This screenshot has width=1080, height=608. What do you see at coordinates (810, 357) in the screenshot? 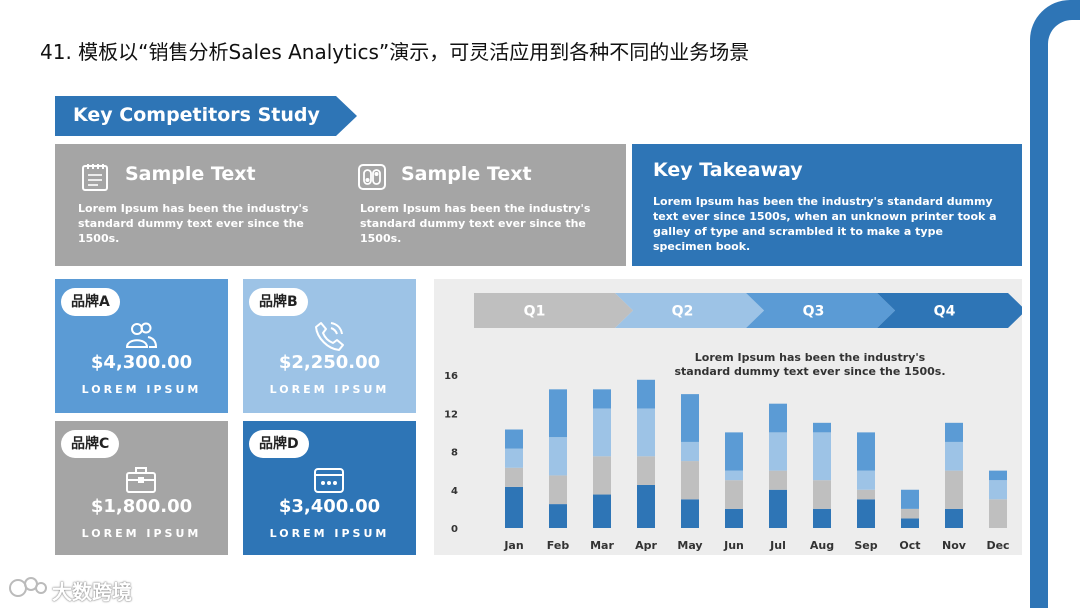
I see `chart-note-line-1: Lorem Ipsum has been the industry's` at bounding box center [810, 357].